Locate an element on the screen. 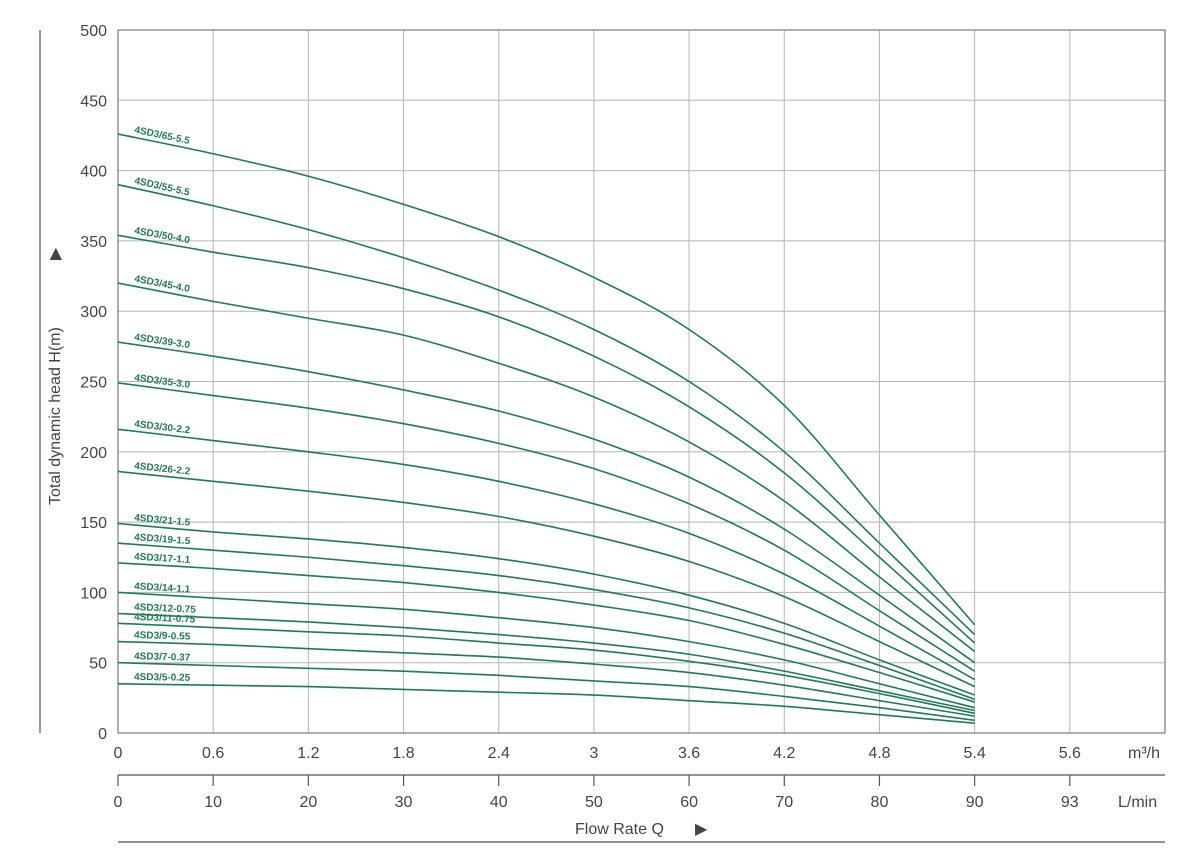 The width and height of the screenshot is (1200, 861). x-tick-label-secondary: 0 is located at coordinates (118, 802).